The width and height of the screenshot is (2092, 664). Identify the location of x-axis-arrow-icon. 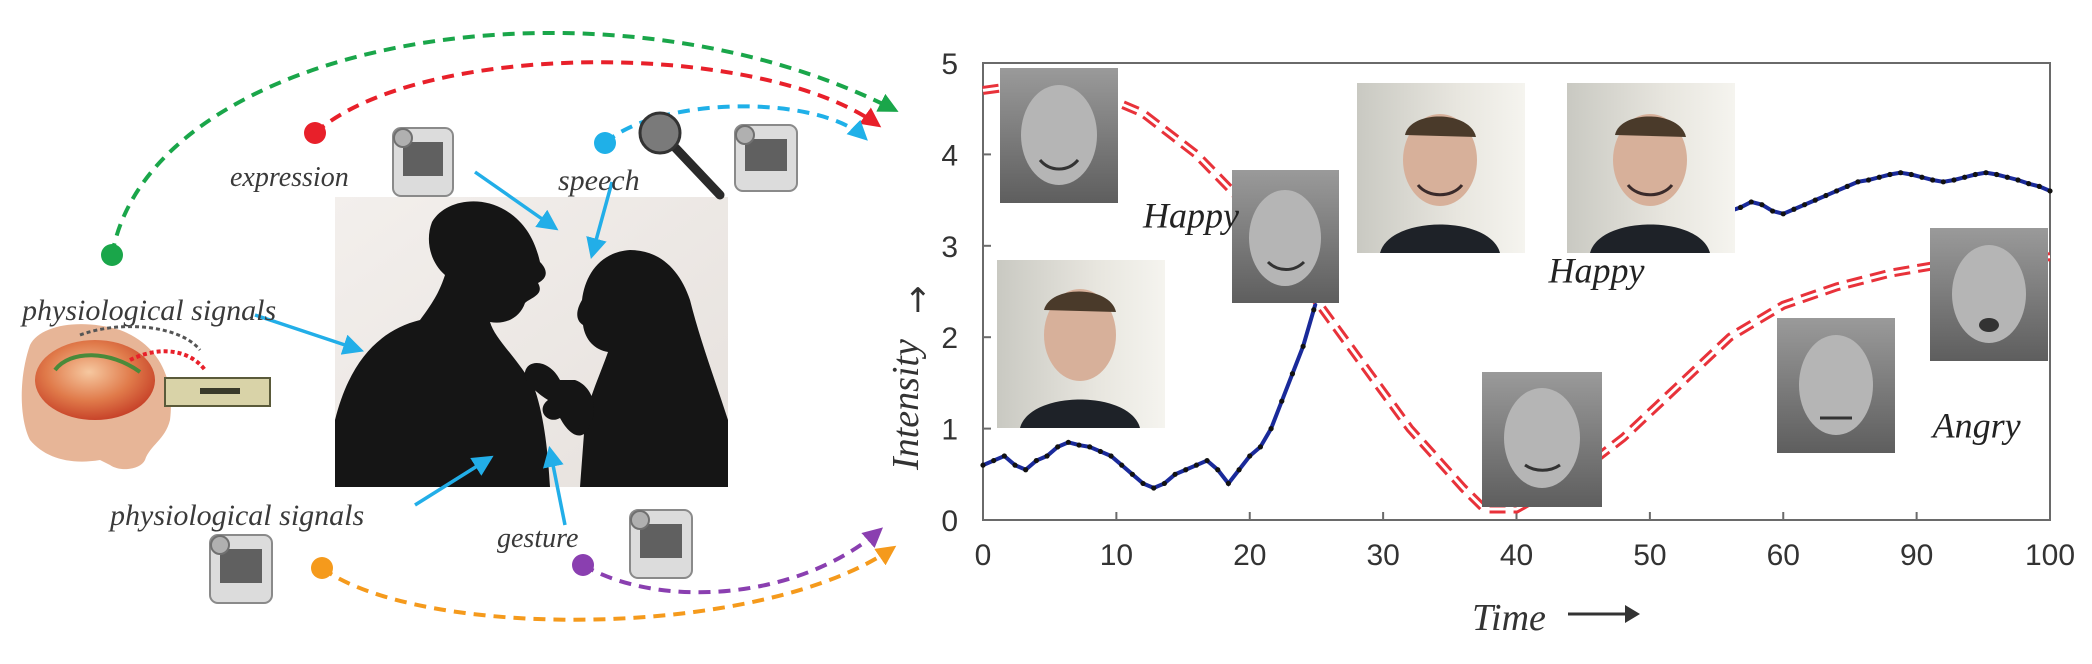
(1604, 614).